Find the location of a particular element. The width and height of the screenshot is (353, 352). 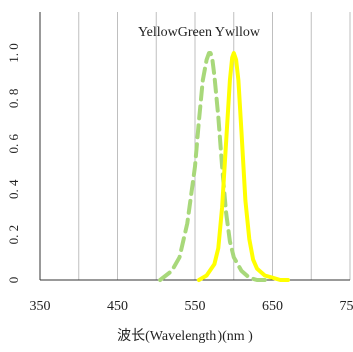

y-tick-label-1: 0. 2 is located at coordinates (13, 235).